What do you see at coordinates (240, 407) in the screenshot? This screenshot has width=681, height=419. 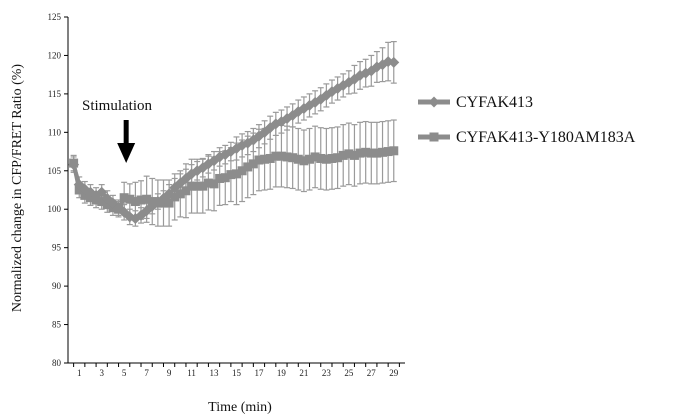 I see `x-axis-title: Time (min)` at bounding box center [240, 407].